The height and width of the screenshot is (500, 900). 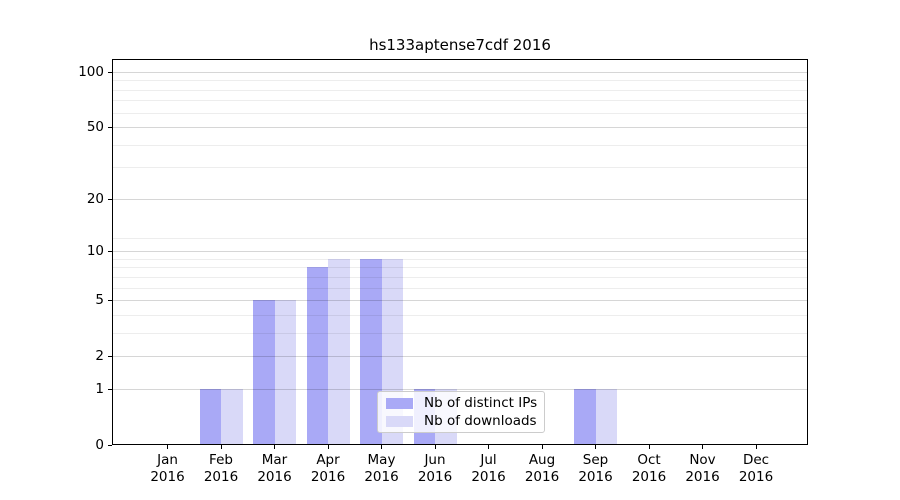 I want to click on x-tick-label-jul: Jul 2016, so click(x=488, y=468).